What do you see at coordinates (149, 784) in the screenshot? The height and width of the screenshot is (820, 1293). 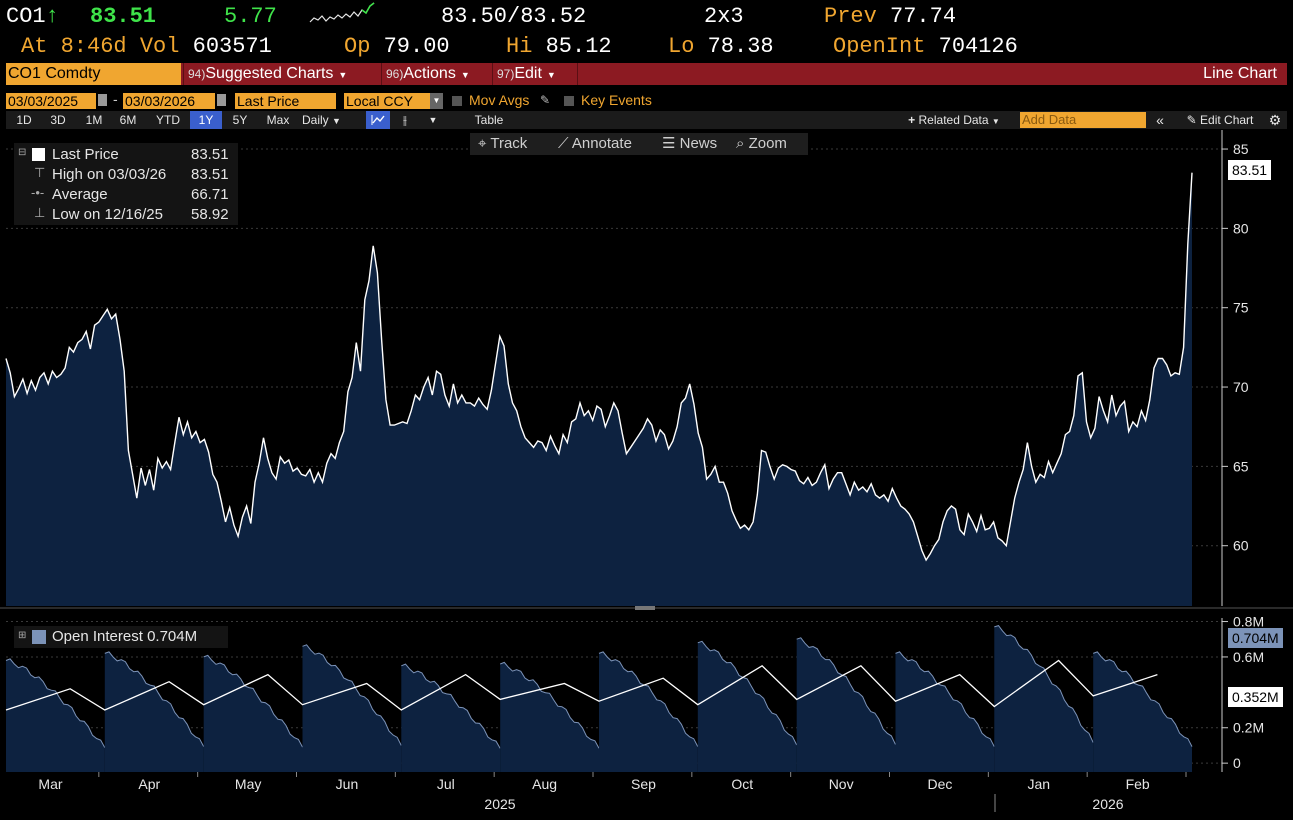 I see `month-label: Apr` at bounding box center [149, 784].